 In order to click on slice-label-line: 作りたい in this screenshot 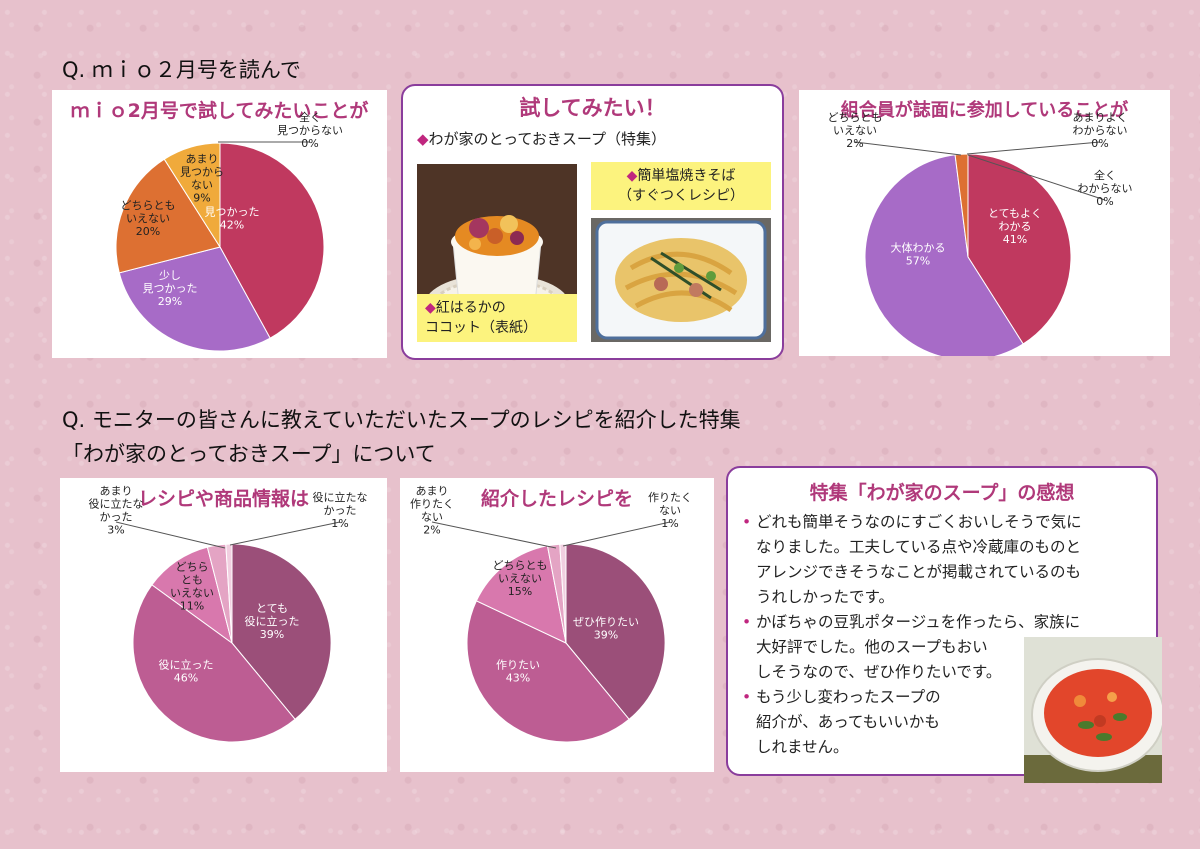, I will do `click(518, 665)`.